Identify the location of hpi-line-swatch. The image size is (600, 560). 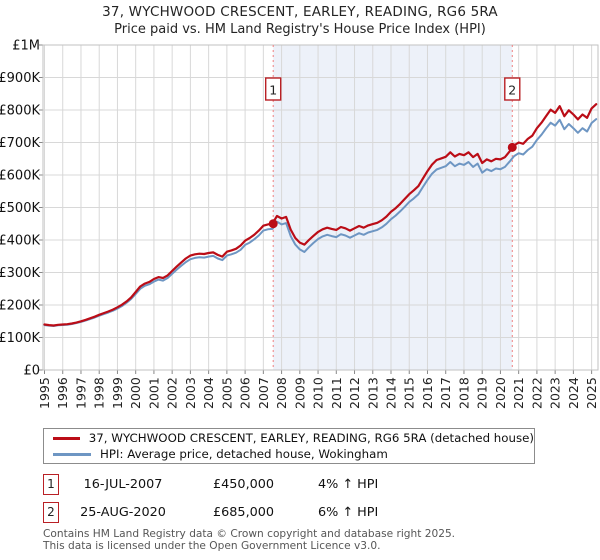
(72, 454).